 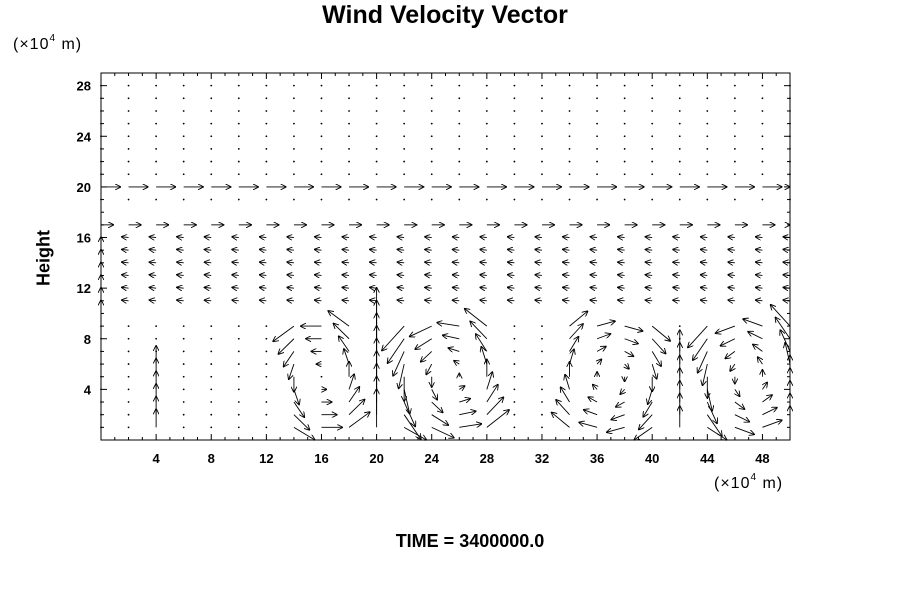 What do you see at coordinates (31, 44) in the screenshot?
I see `y-unit-pre: (×10` at bounding box center [31, 44].